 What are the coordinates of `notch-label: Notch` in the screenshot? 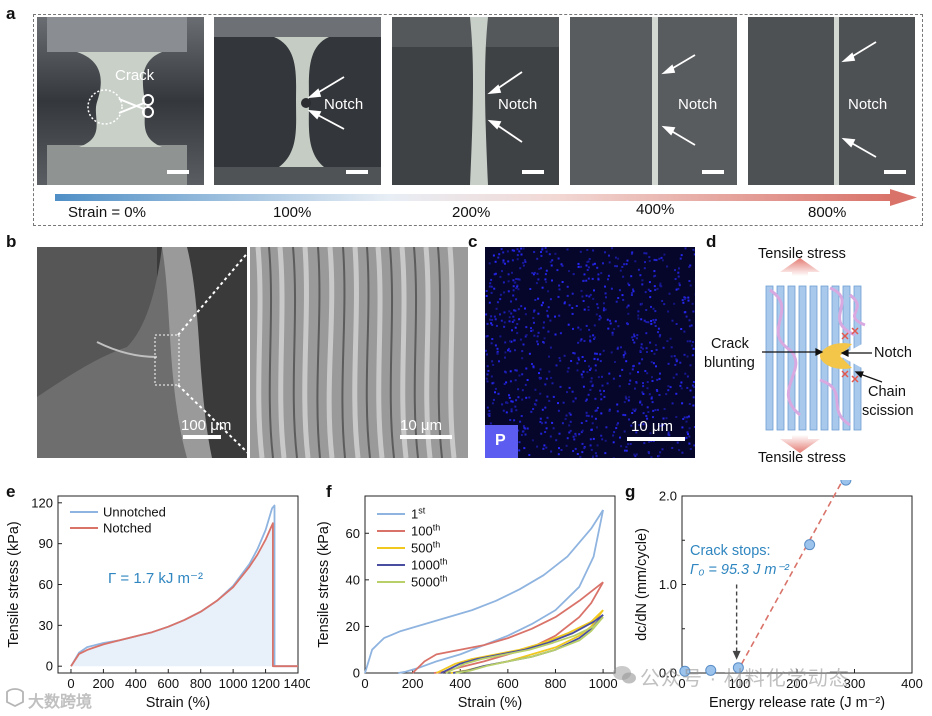 It's located at (698, 104).